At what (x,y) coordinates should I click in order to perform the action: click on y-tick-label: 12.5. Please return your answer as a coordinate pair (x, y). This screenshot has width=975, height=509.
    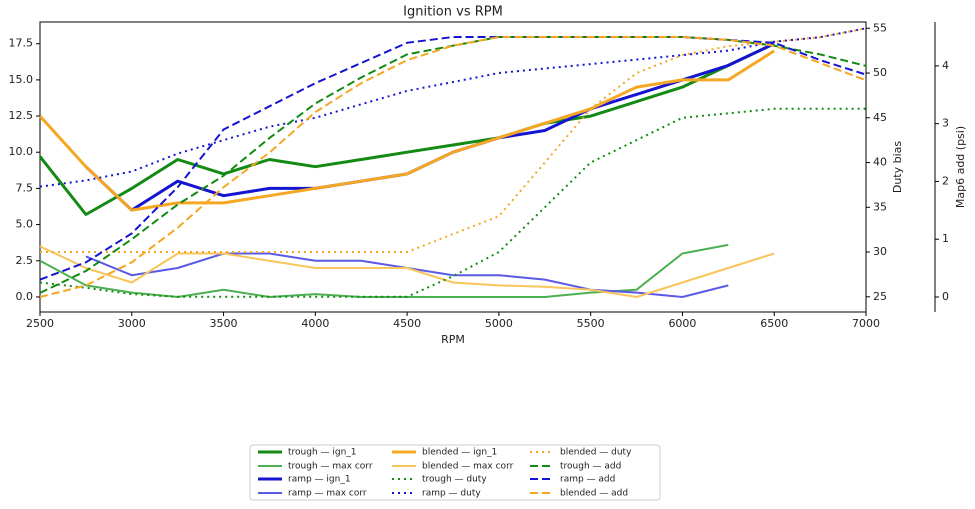
    Looking at the image, I should click on (21, 115).